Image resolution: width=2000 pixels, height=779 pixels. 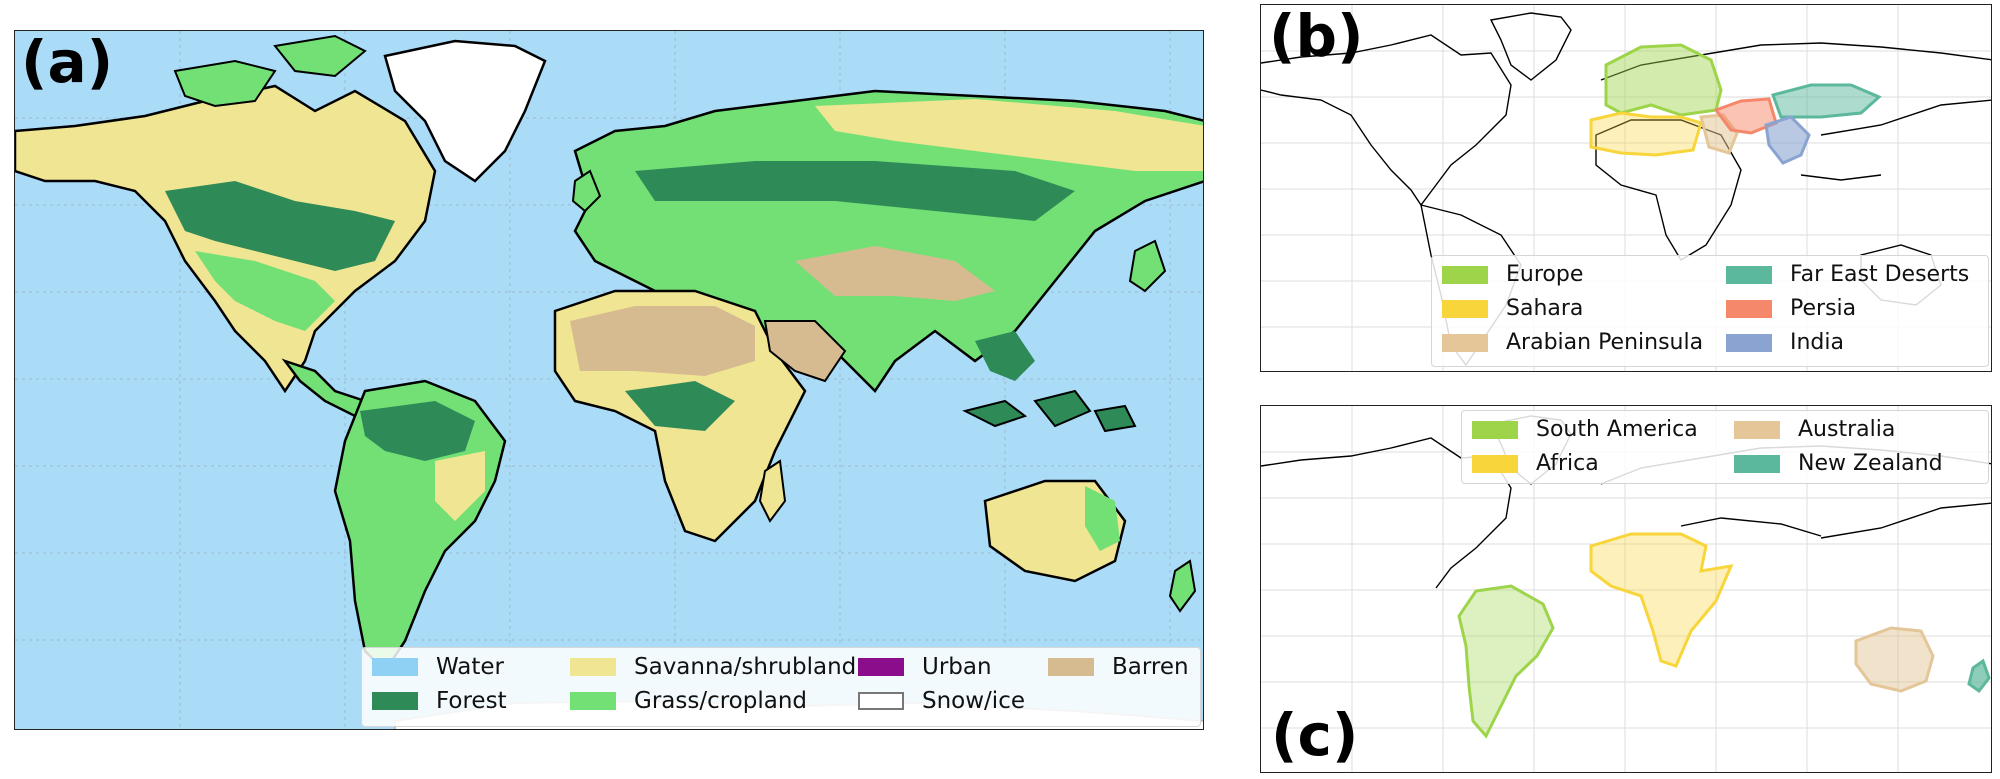 I want to click on north-america-forest, so click(x=280, y=226).